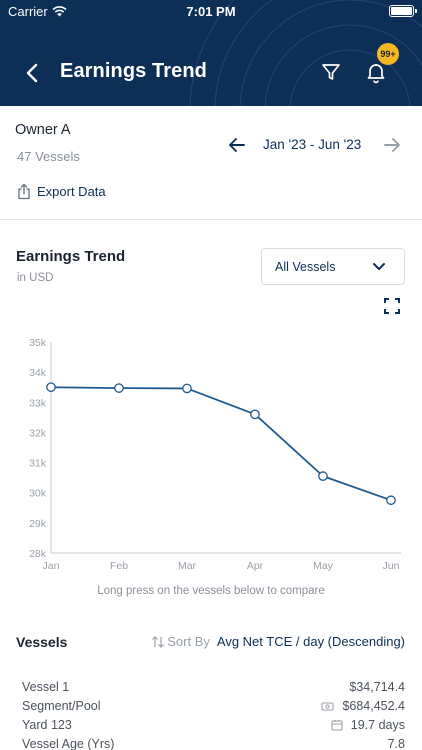  I want to click on expand-icon, so click(392, 306).